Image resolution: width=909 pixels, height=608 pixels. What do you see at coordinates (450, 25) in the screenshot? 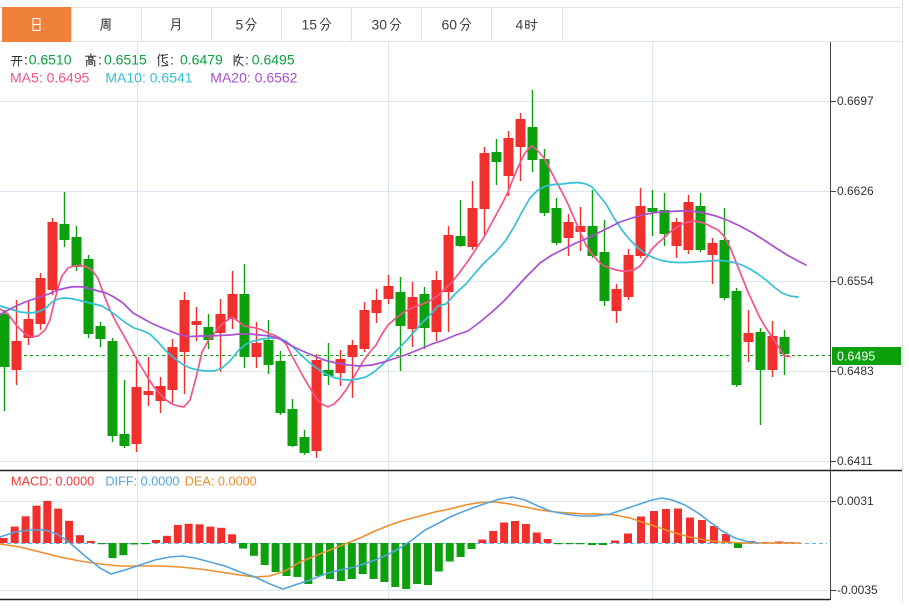
I see `svg-text: 60` at bounding box center [450, 25].